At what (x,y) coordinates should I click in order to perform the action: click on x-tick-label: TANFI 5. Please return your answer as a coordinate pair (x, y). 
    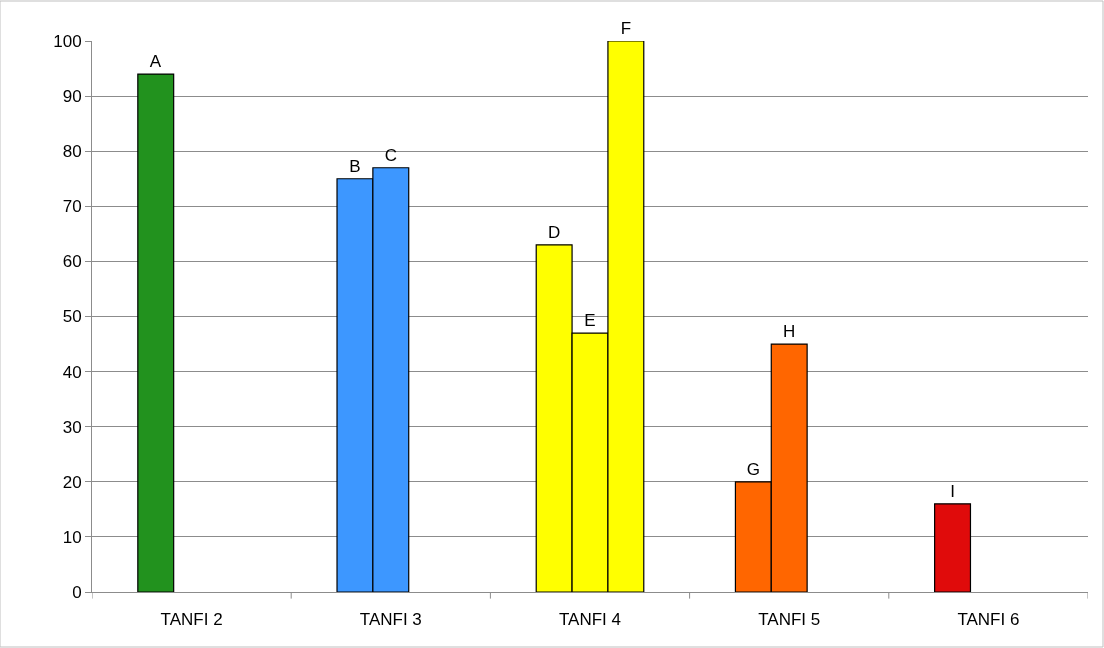
    Looking at the image, I should click on (789, 620).